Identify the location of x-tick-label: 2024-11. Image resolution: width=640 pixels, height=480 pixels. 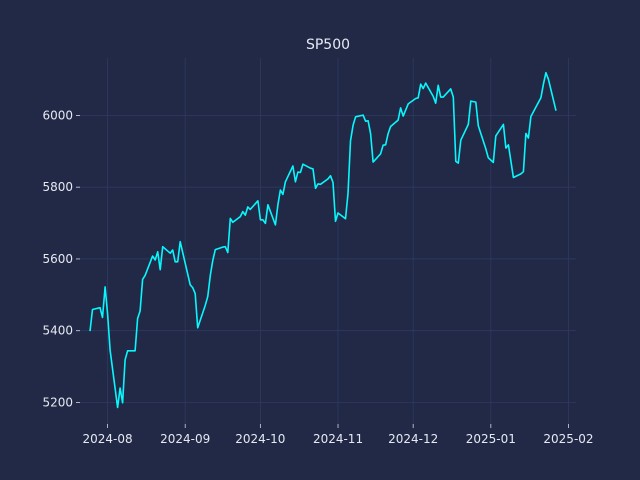
(338, 439).